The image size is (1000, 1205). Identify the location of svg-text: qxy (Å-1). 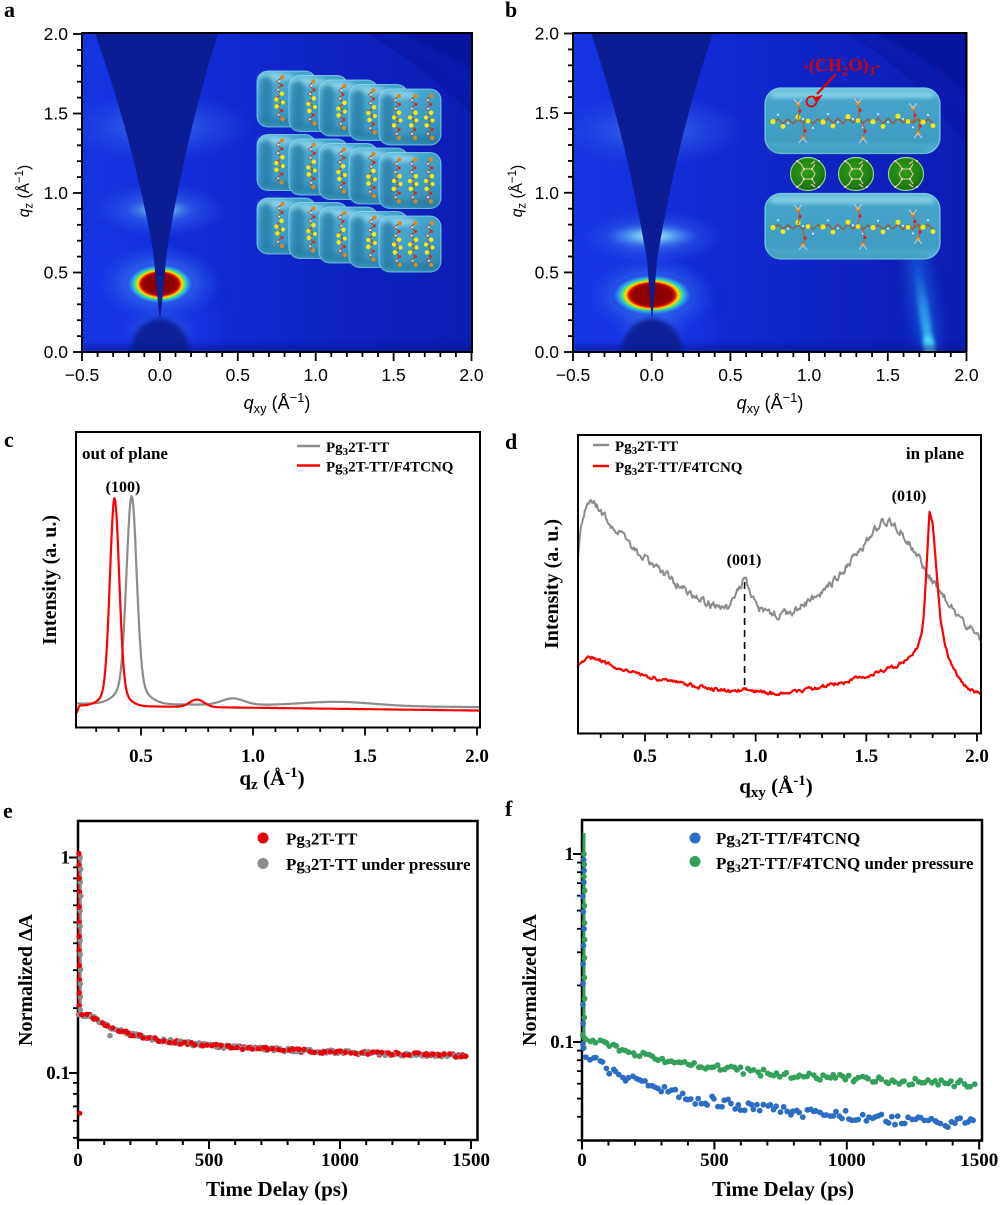
(776, 787).